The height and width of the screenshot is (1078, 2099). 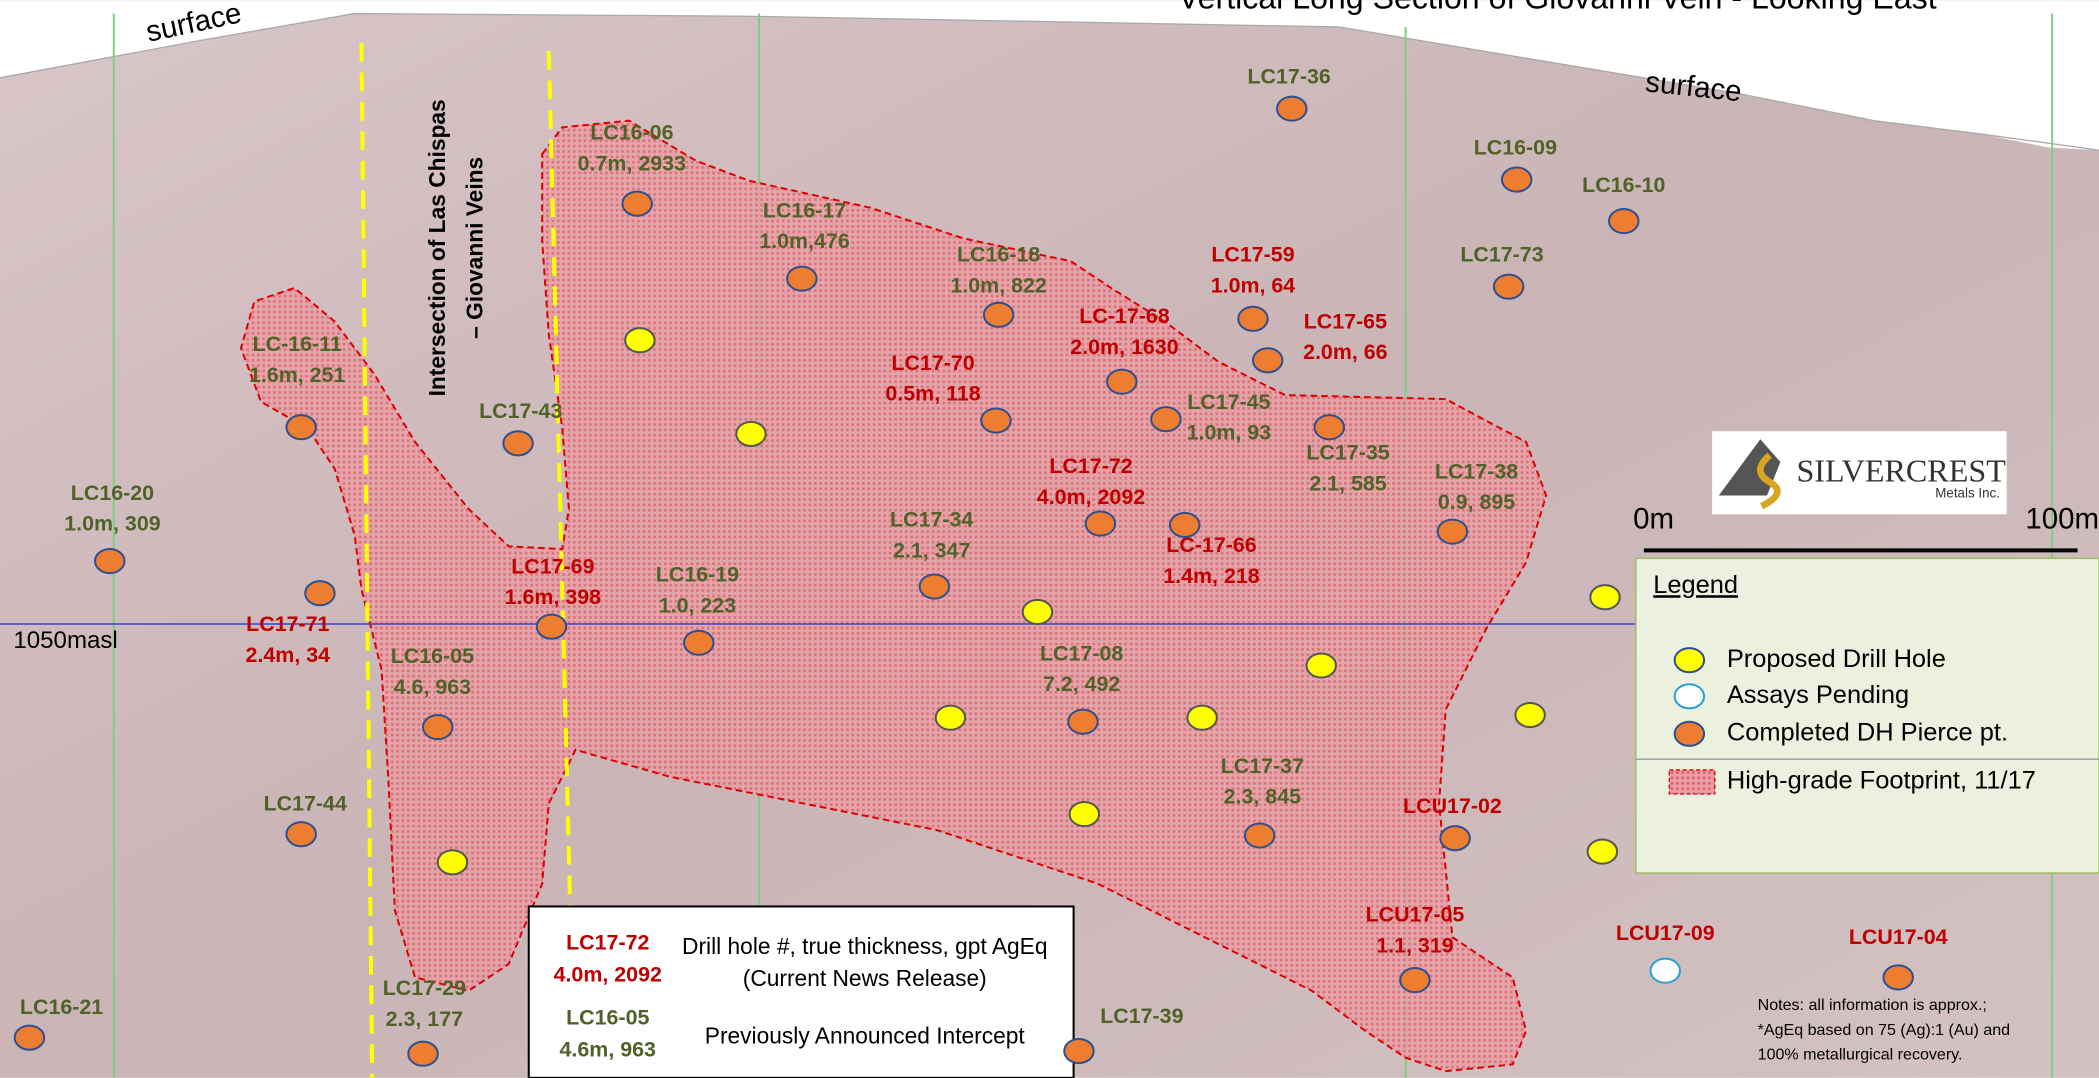 I want to click on hole-id: LCU17-02, so click(x=1452, y=806).